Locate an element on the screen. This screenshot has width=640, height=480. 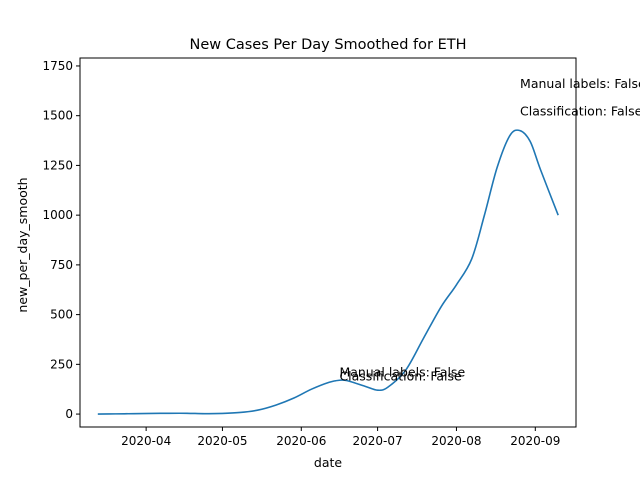
y-tick-label: 1500 is located at coordinates (57, 116).